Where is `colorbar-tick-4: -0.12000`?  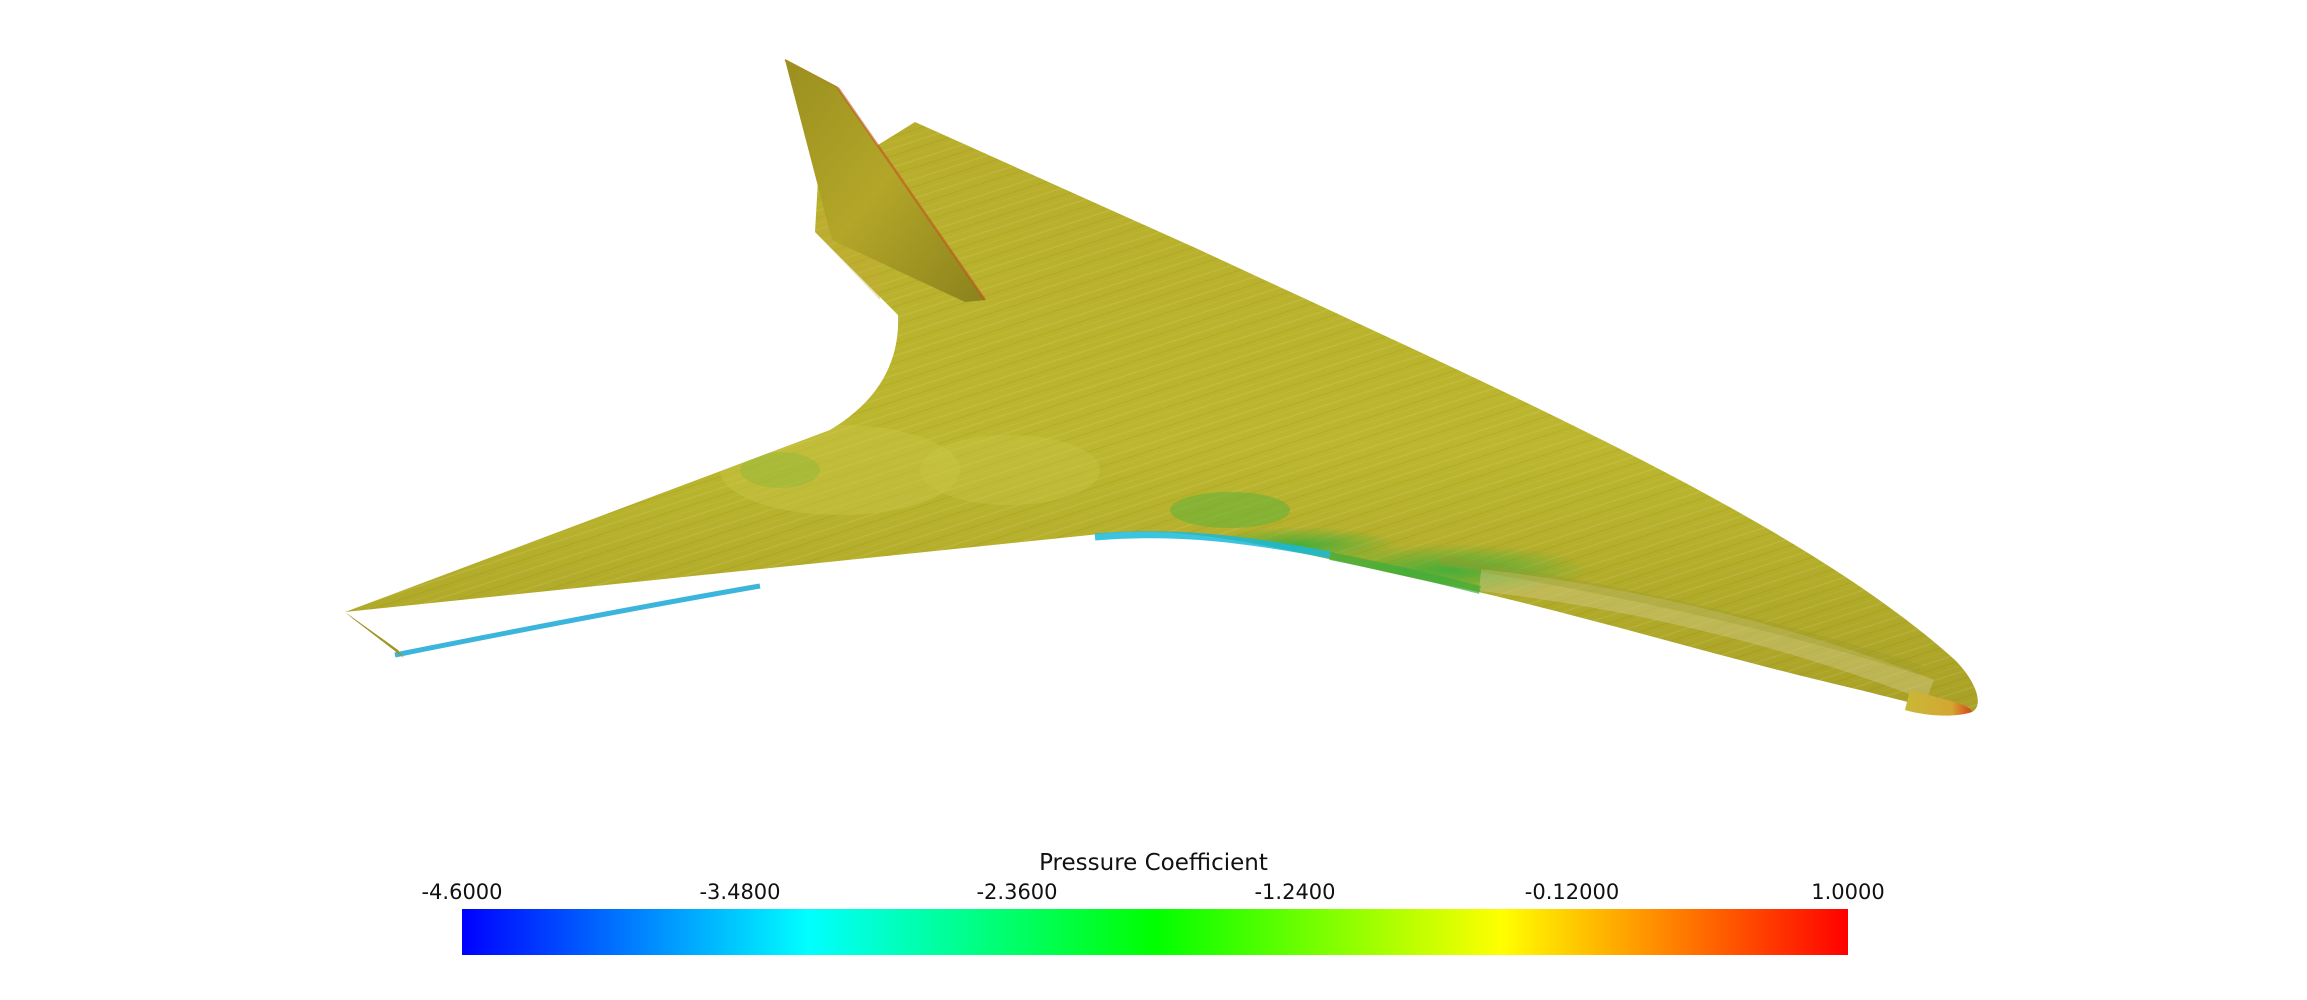
colorbar-tick-4: -0.12000 is located at coordinates (1572, 892).